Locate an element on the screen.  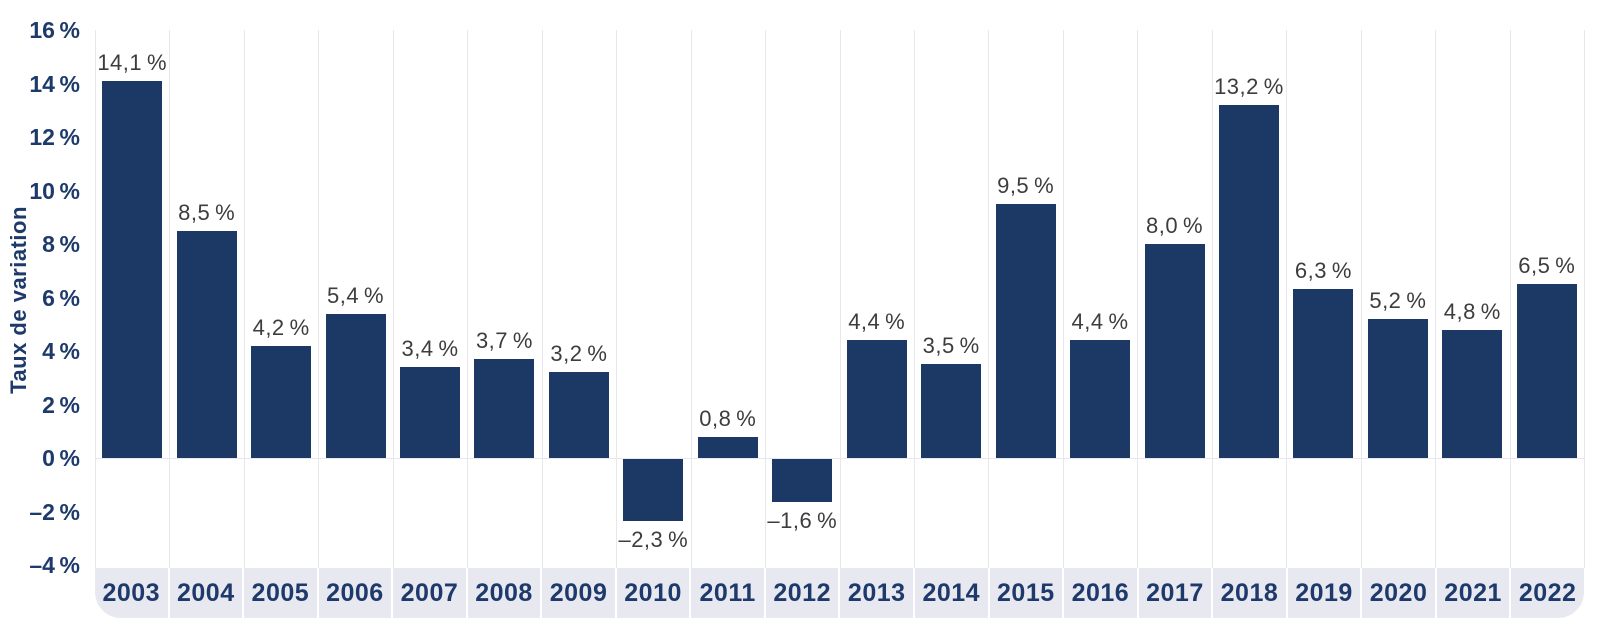
year-label-2005: 2005 is located at coordinates (279, 593).